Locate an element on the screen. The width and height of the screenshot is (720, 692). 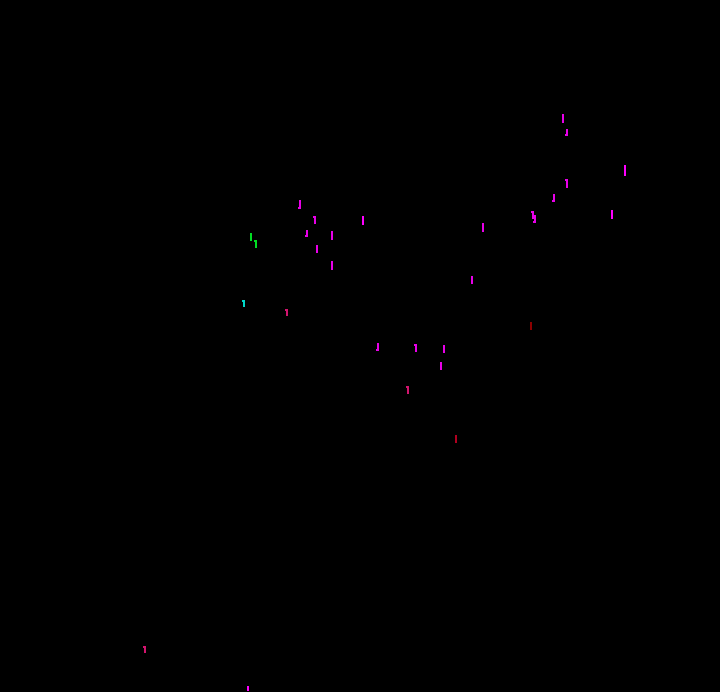
glyph-magenta-09-stem is located at coordinates (300, 204).